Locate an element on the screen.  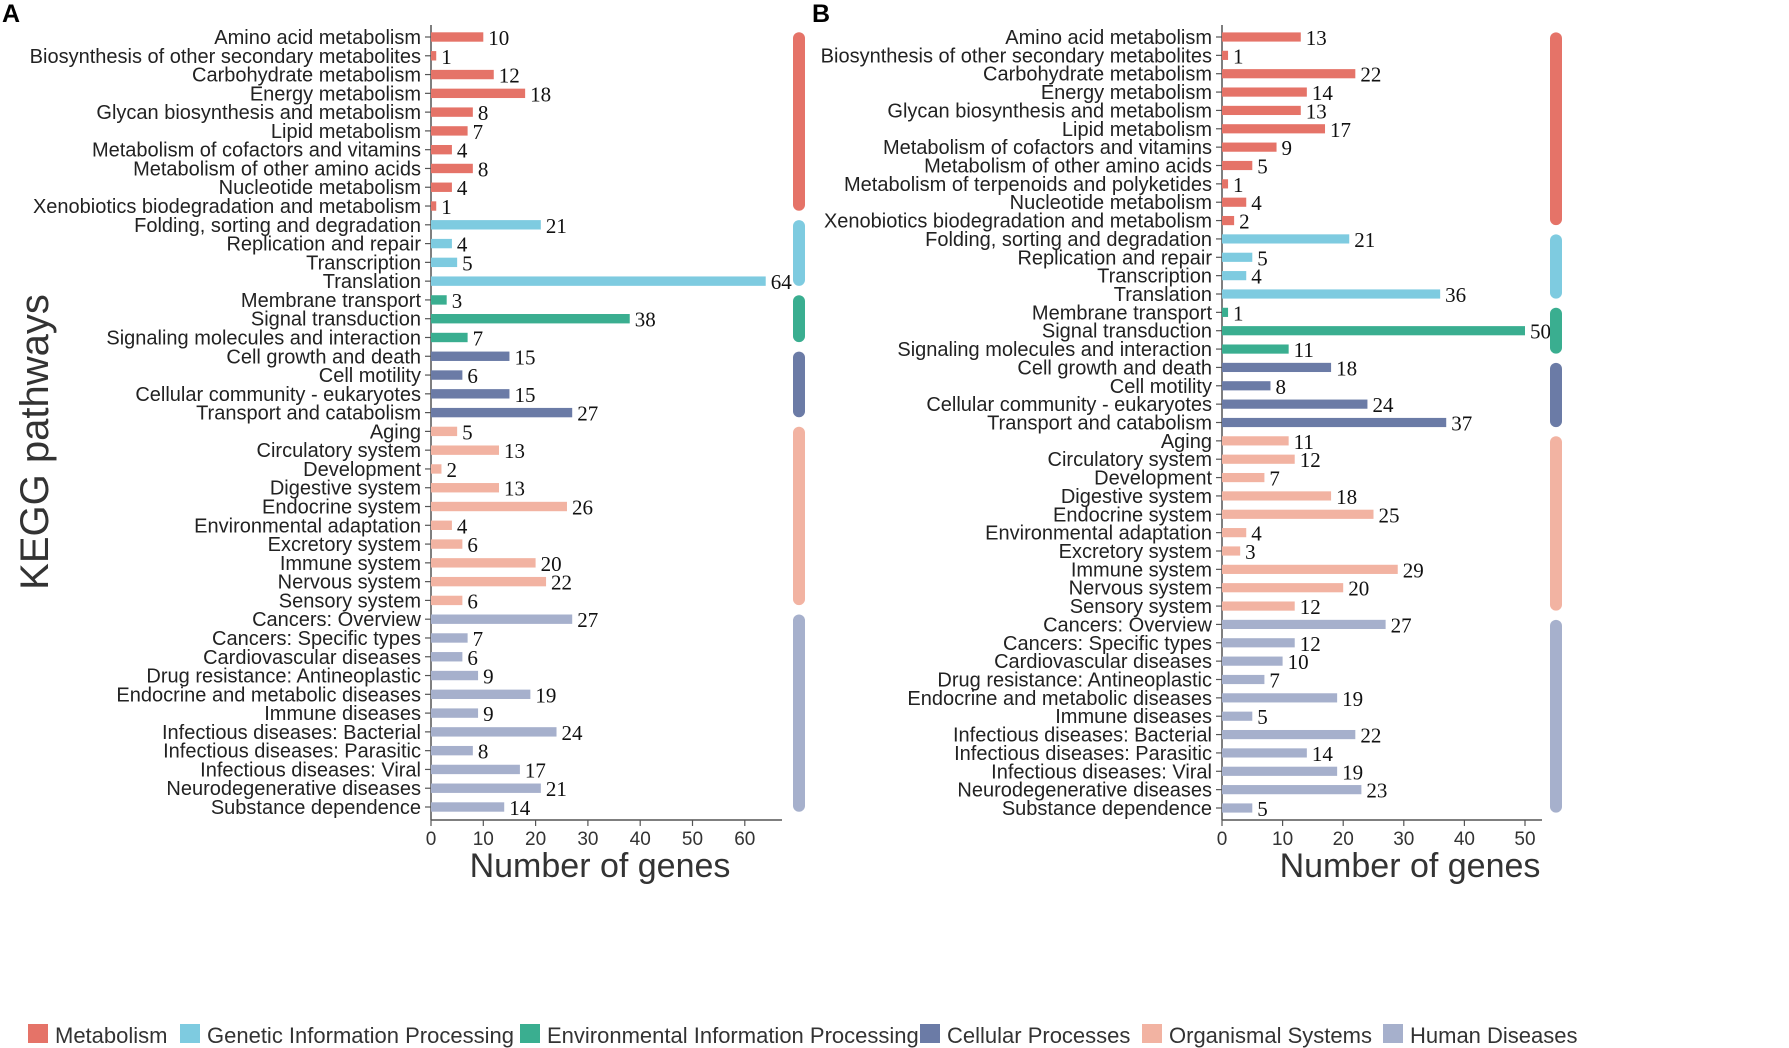
value-label: 3 is located at coordinates (1250, 552).